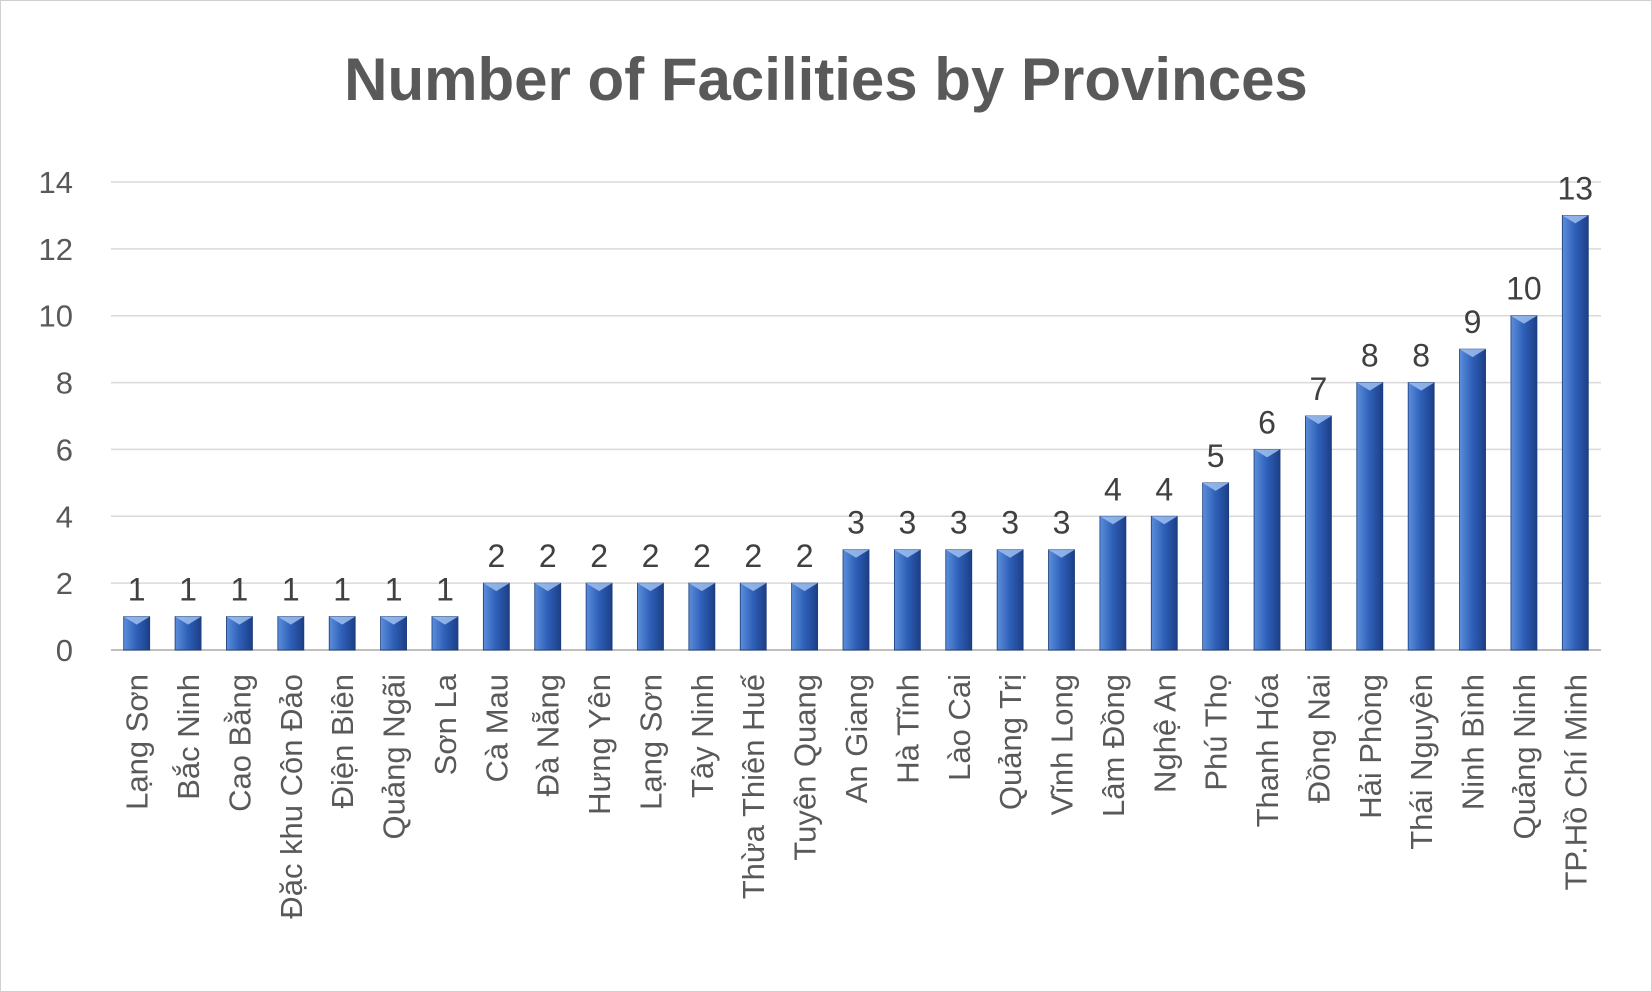 The image size is (1652, 992). I want to click on data-label: 5, so click(1216, 456).